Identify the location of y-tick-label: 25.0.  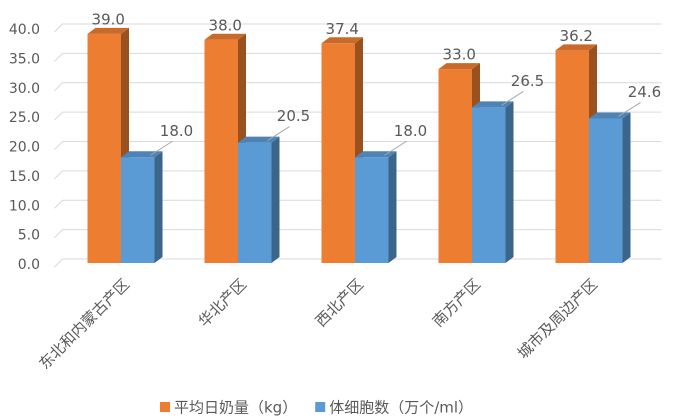
(24, 118).